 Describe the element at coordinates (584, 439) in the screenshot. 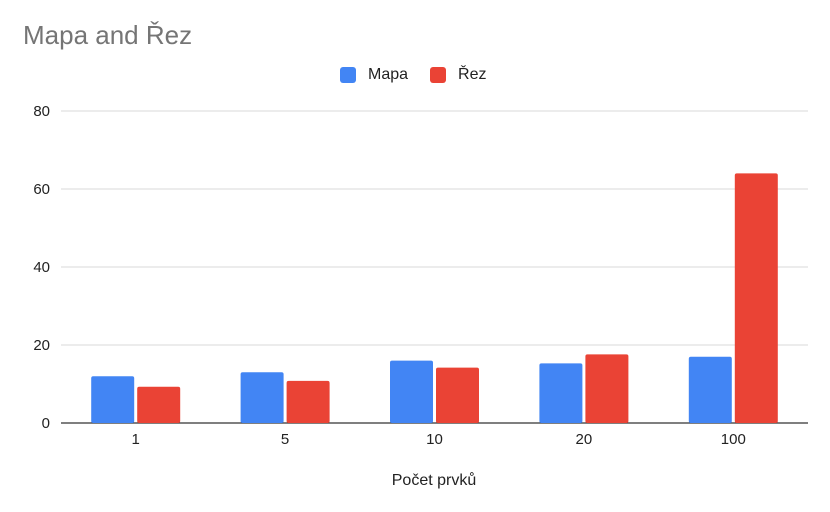

I see `x-tick-label: 20` at that location.